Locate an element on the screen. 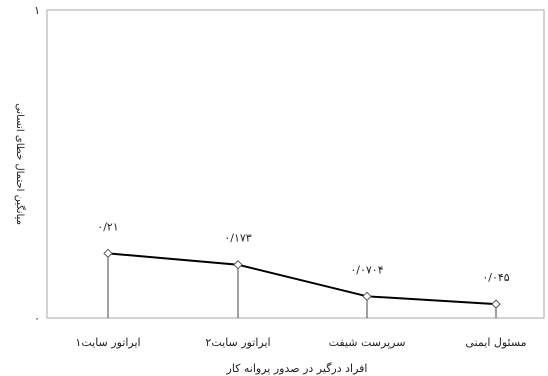 Image resolution: width=548 pixels, height=376 pixels. data-label: ۰/۰۴۵ is located at coordinates (495, 277).